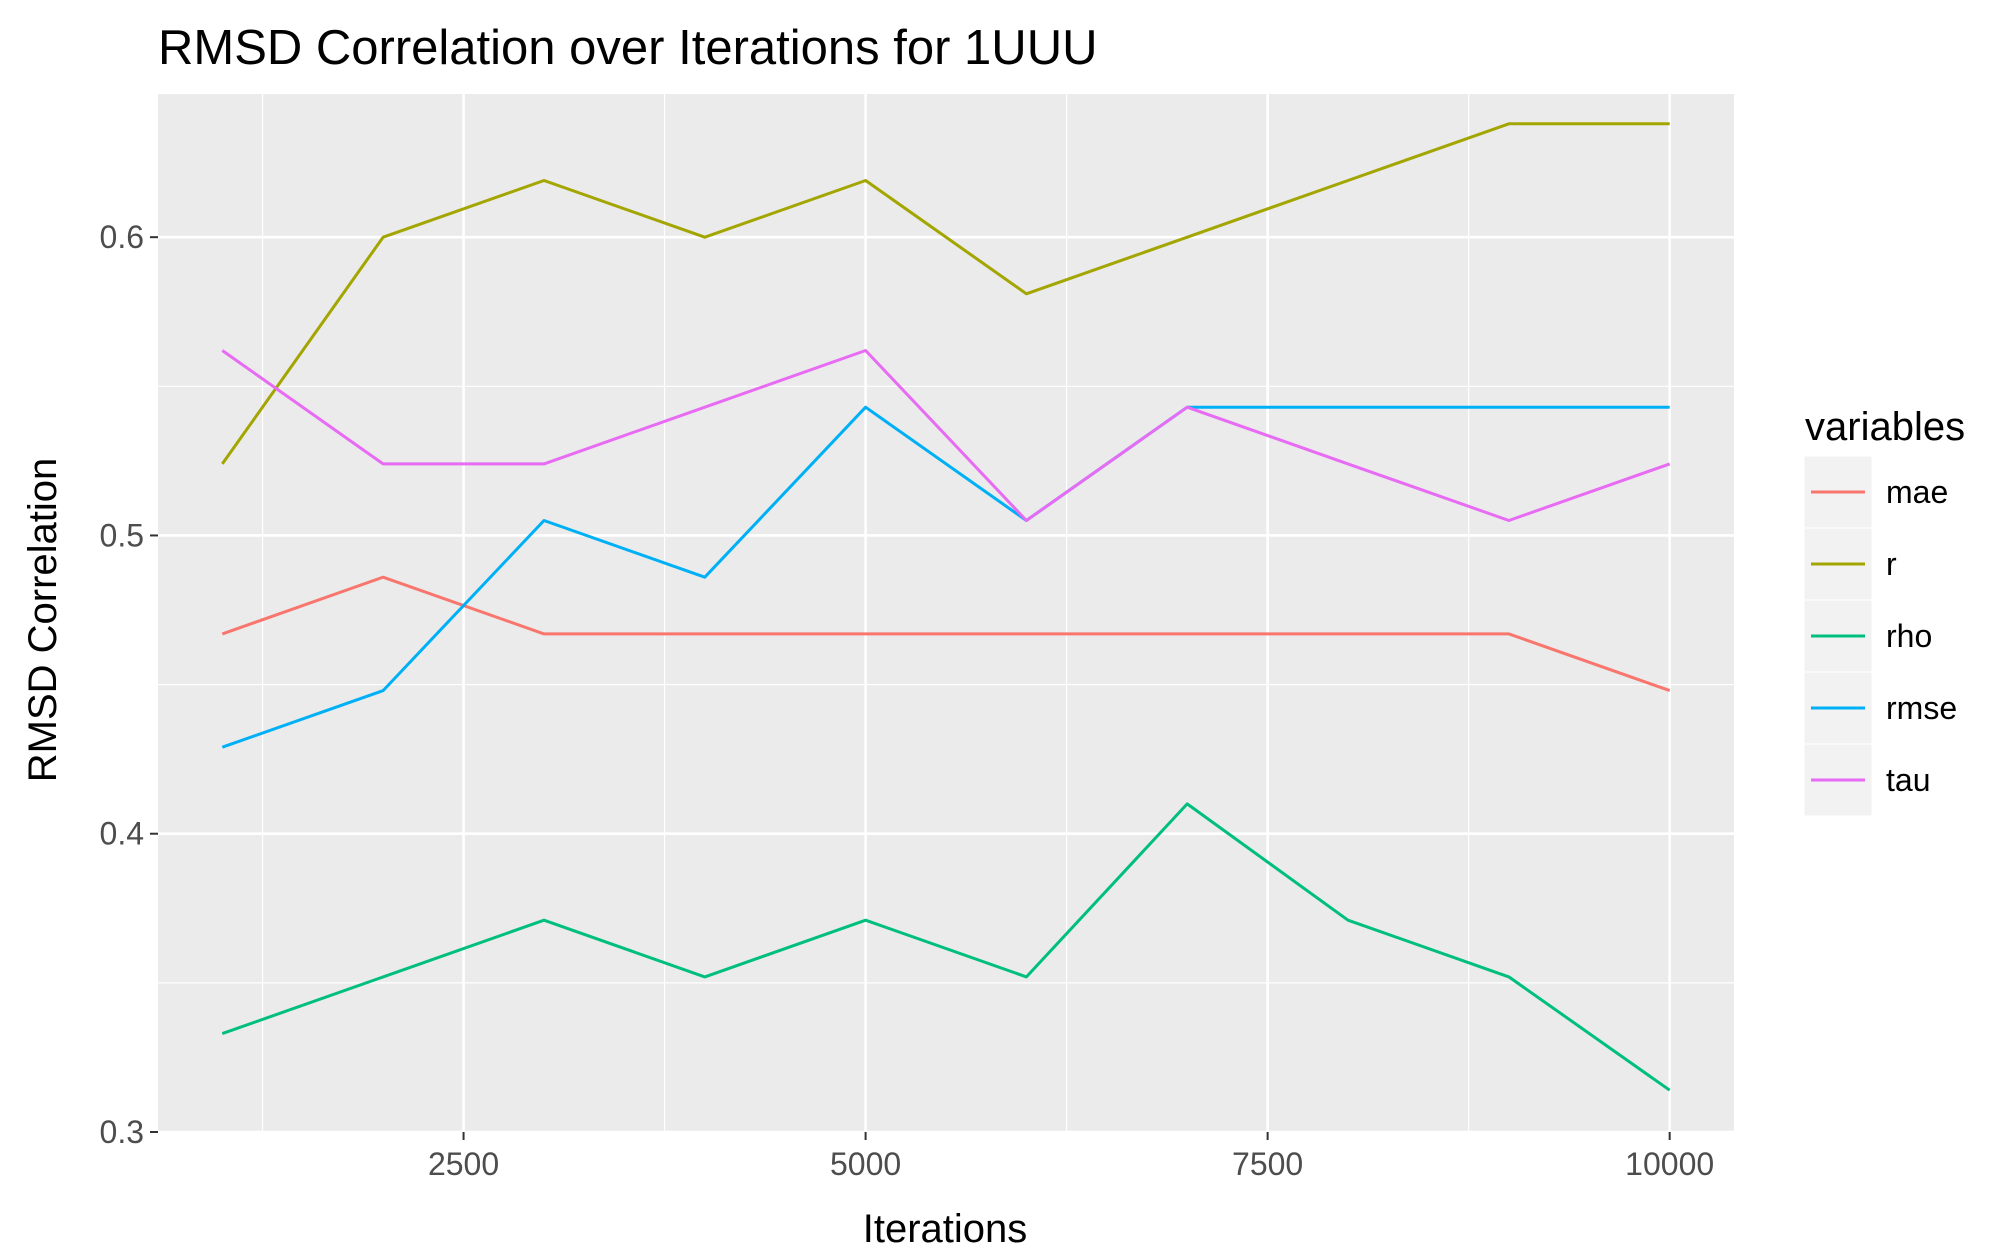 Image resolution: width=2010 pixels, height=1248 pixels. What do you see at coordinates (1267, 1164) in the screenshot?
I see `x-tick-label: 7500` at bounding box center [1267, 1164].